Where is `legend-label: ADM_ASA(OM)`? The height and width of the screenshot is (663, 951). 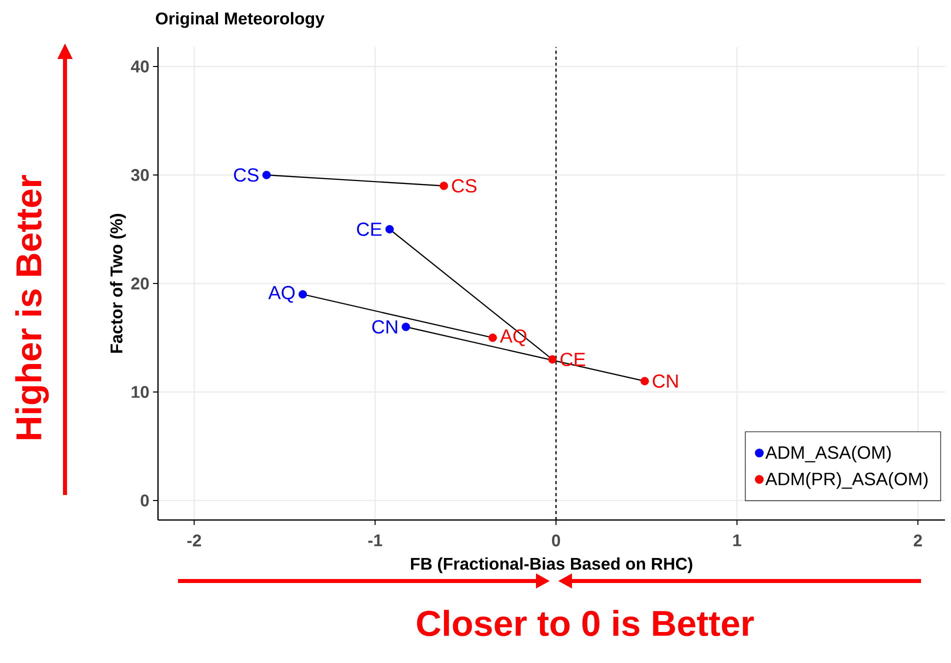
legend-label: ADM_ASA(OM) is located at coordinates (828, 454).